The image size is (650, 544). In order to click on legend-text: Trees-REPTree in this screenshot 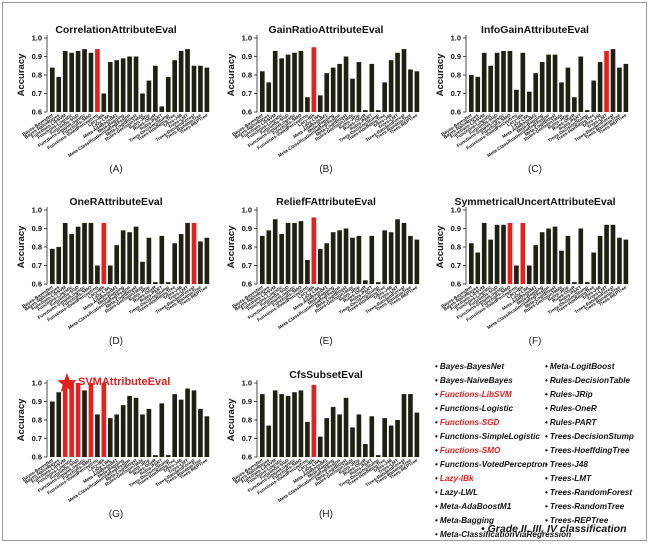, I will do `click(579, 520)`.